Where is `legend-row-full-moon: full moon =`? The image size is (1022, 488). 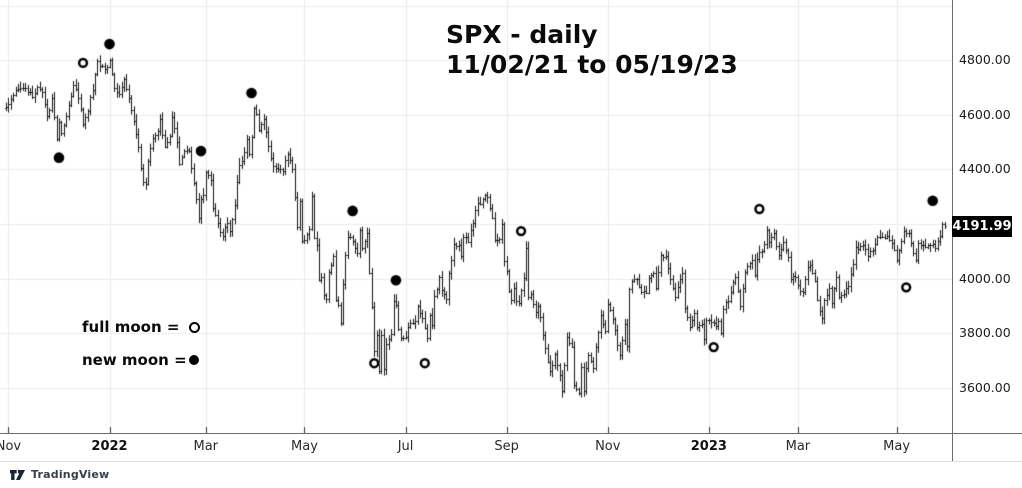 legend-row-full-moon: full moon = is located at coordinates (141, 327).